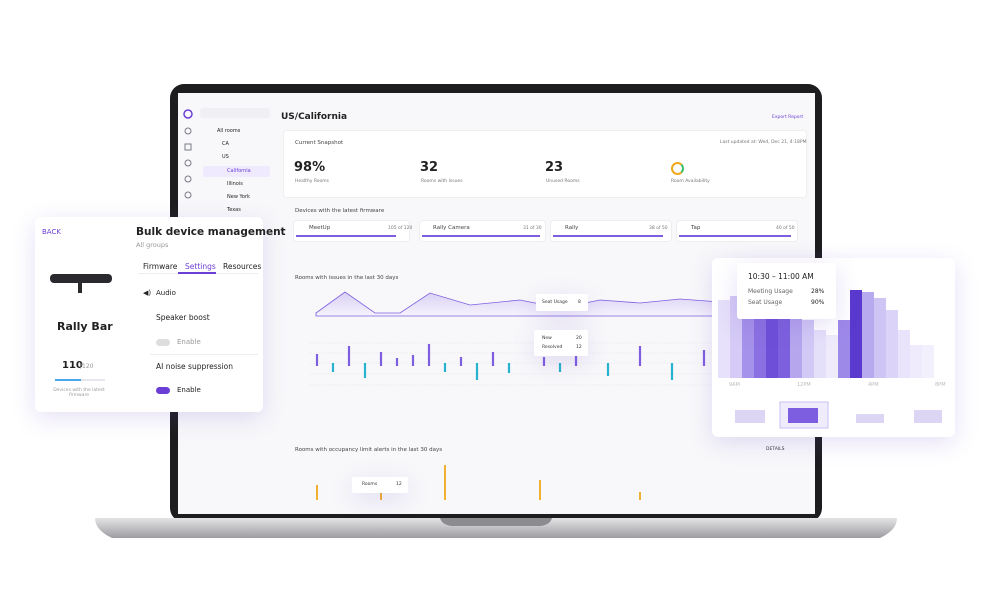 Image resolution: width=994 pixels, height=612 pixels. What do you see at coordinates (242, 266) in the screenshot?
I see `tab: Resources` at bounding box center [242, 266].